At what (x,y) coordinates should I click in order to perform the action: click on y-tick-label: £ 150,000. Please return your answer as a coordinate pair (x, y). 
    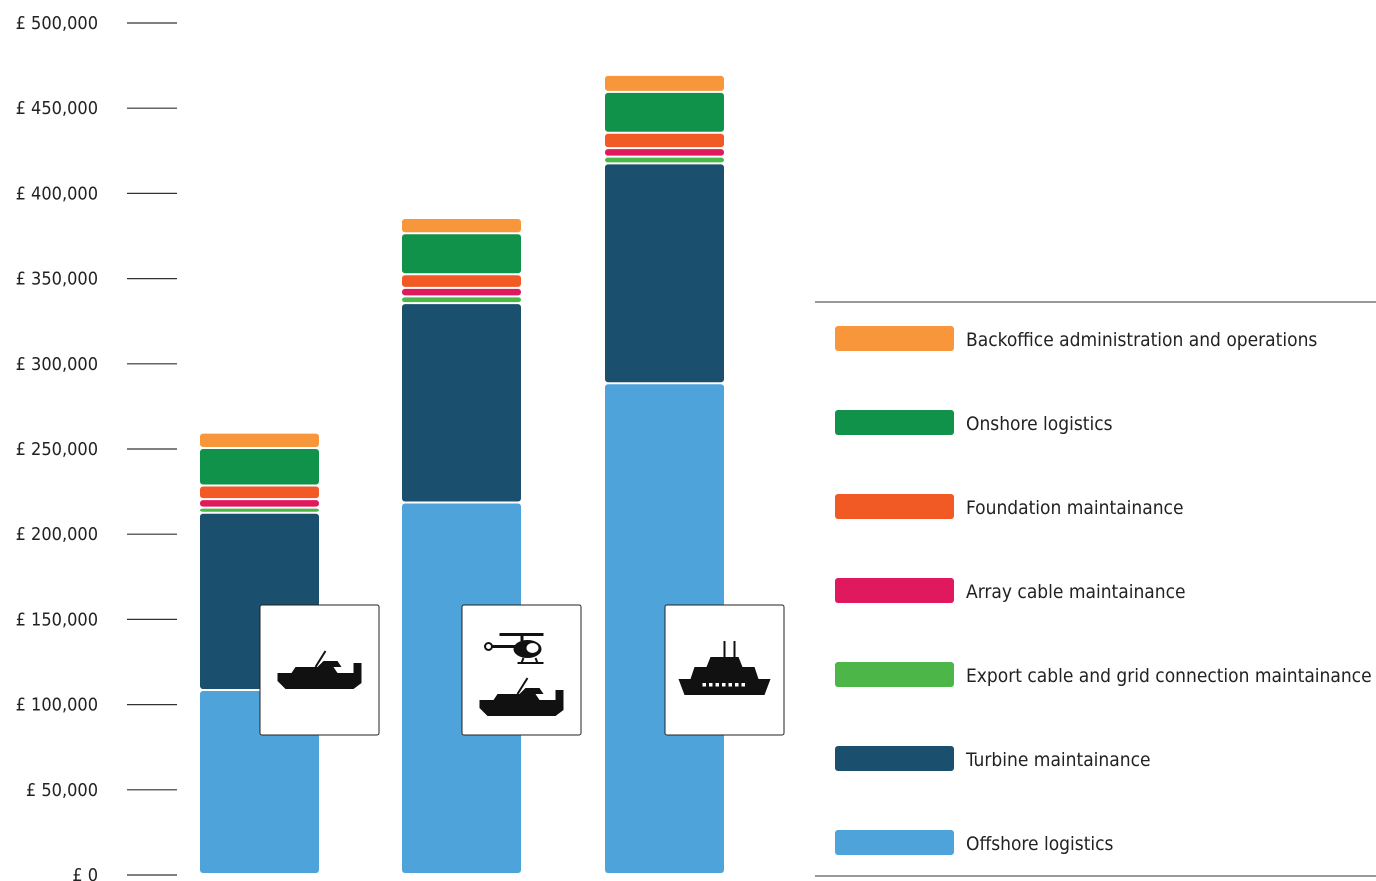
    Looking at the image, I should click on (57, 619).